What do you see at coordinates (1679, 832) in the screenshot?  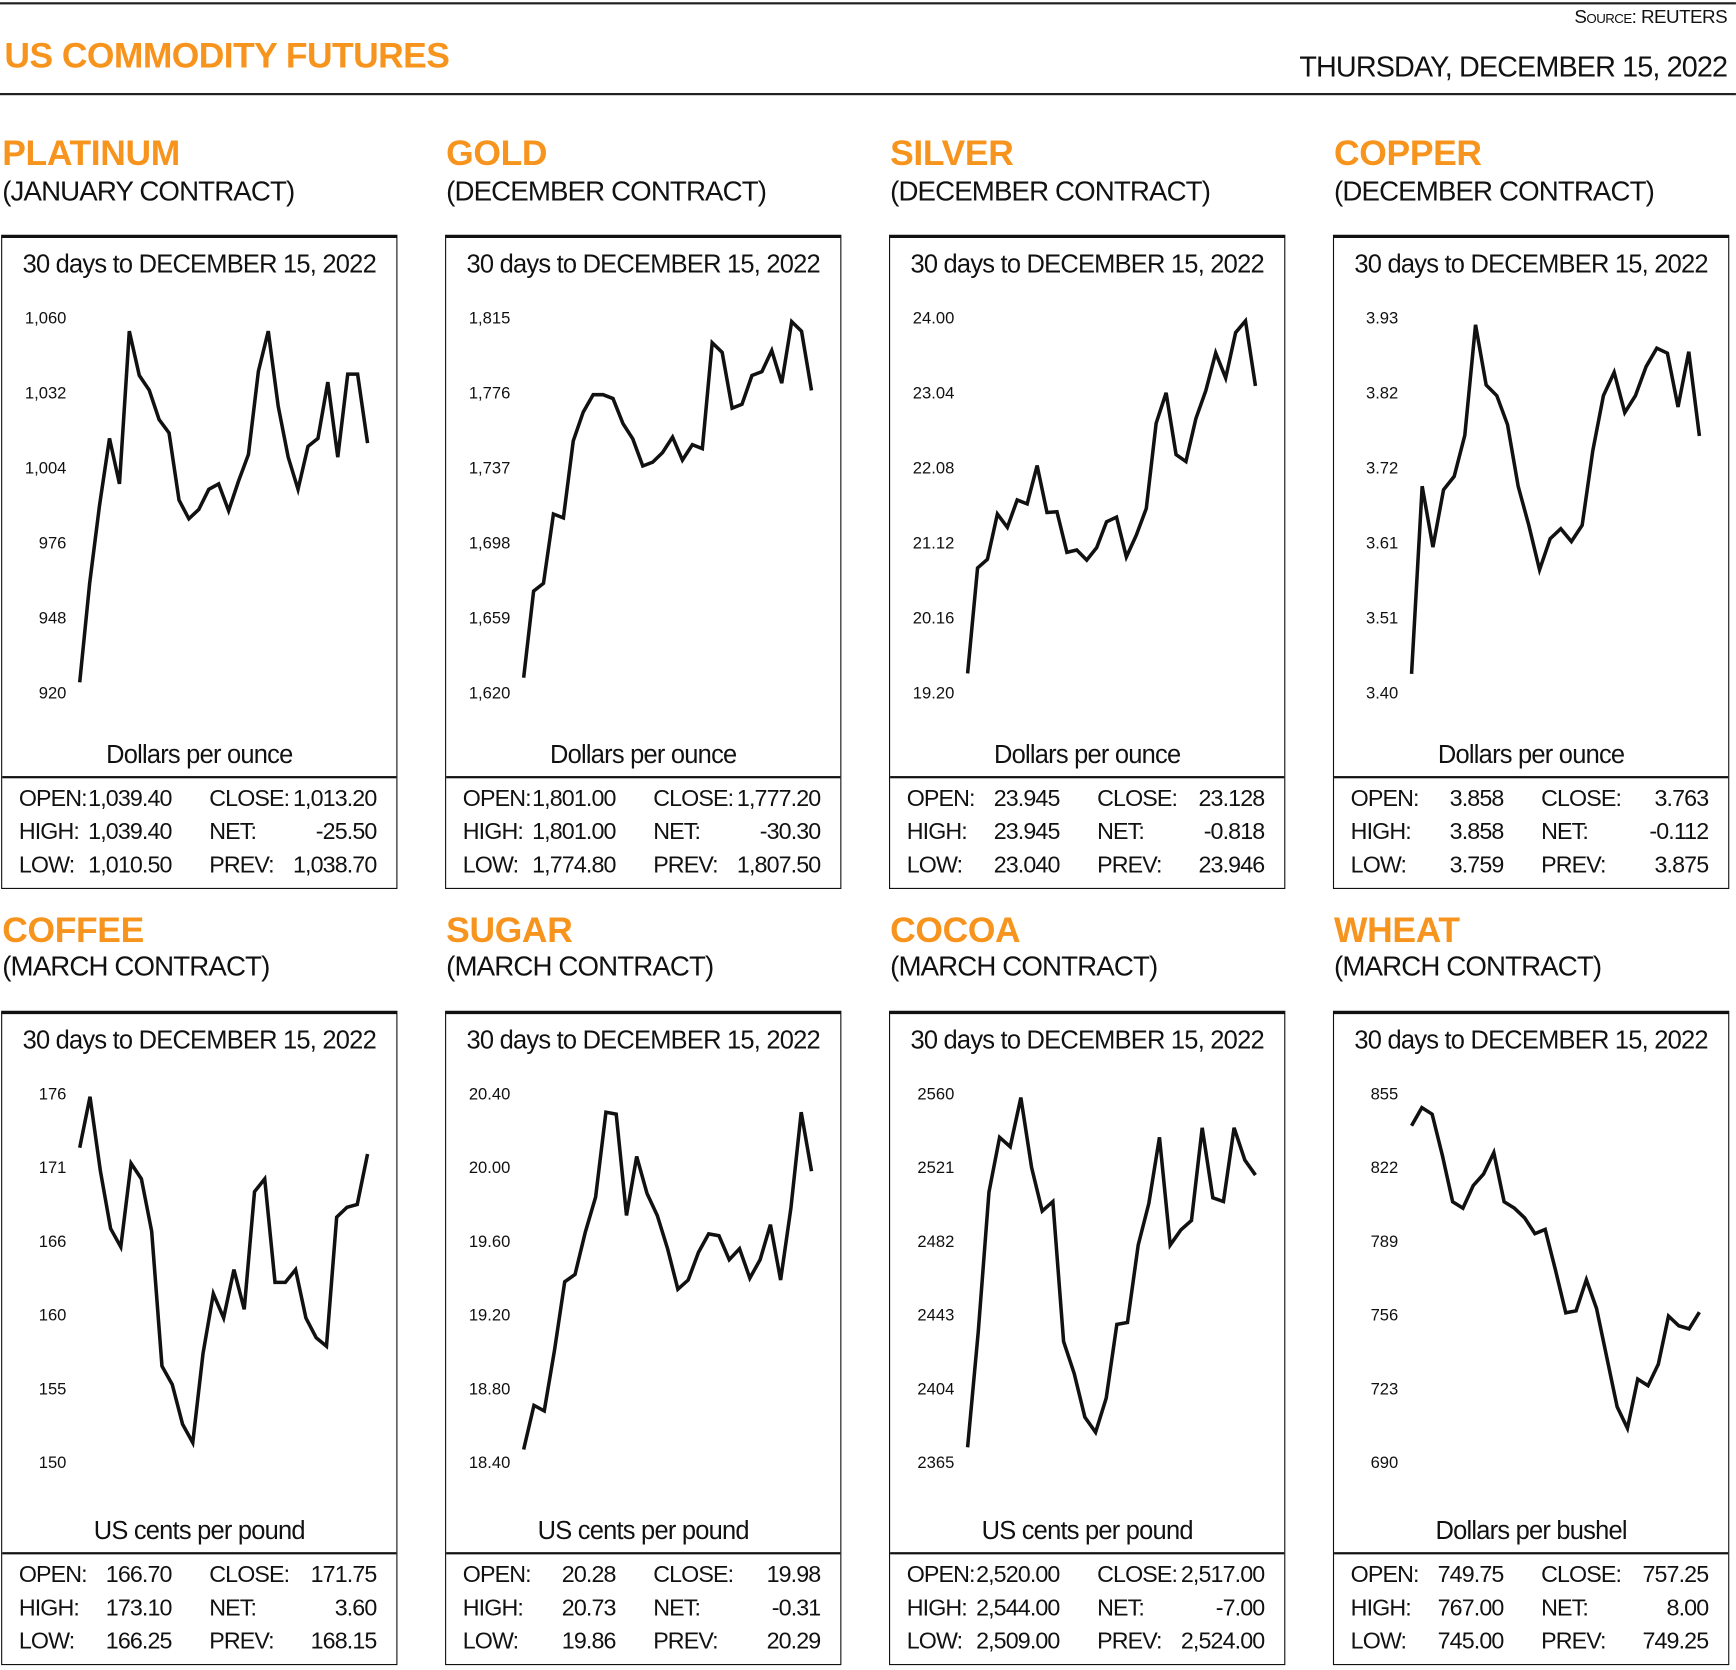 I see `stat-value-net: -0.112` at bounding box center [1679, 832].